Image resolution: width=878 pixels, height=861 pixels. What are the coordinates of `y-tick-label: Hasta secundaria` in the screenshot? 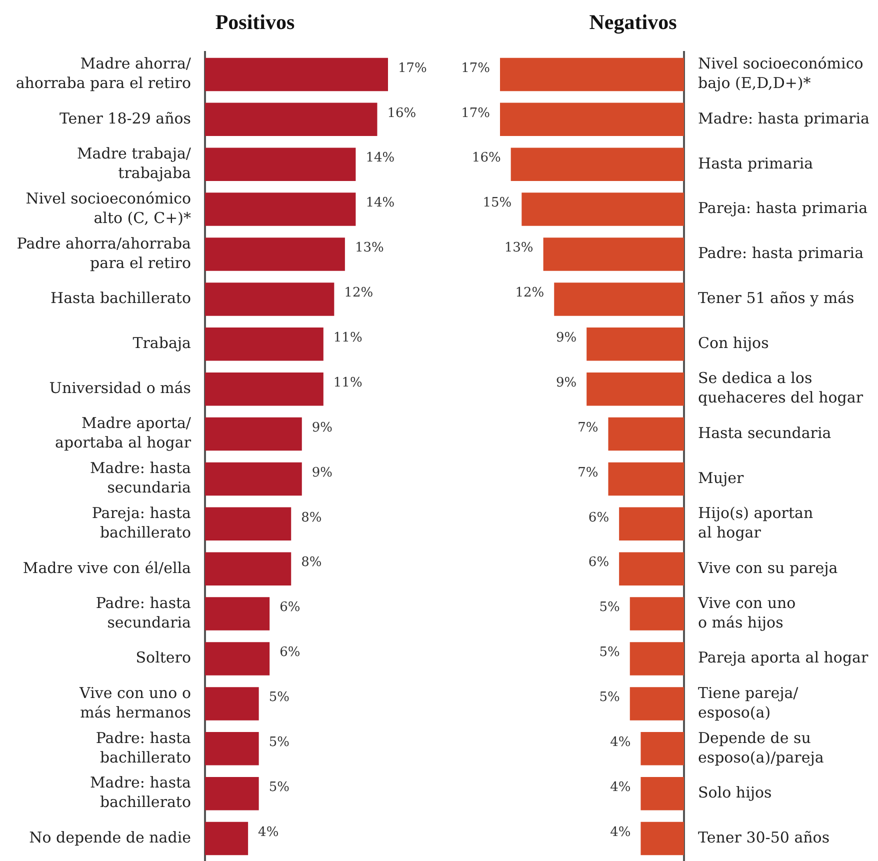 It's located at (765, 433).